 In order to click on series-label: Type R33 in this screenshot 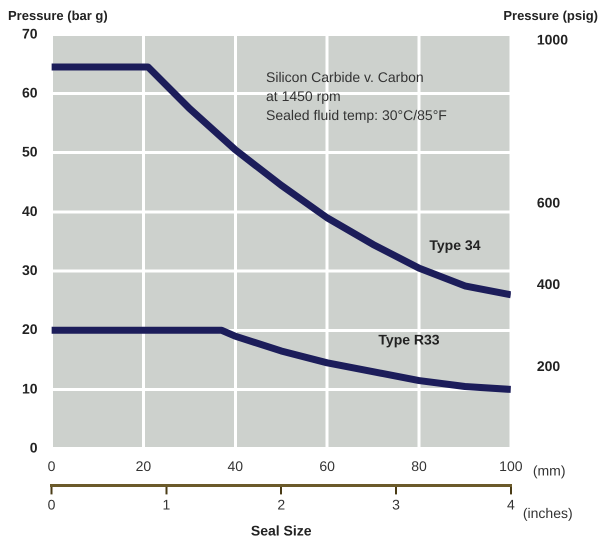, I will do `click(409, 340)`.